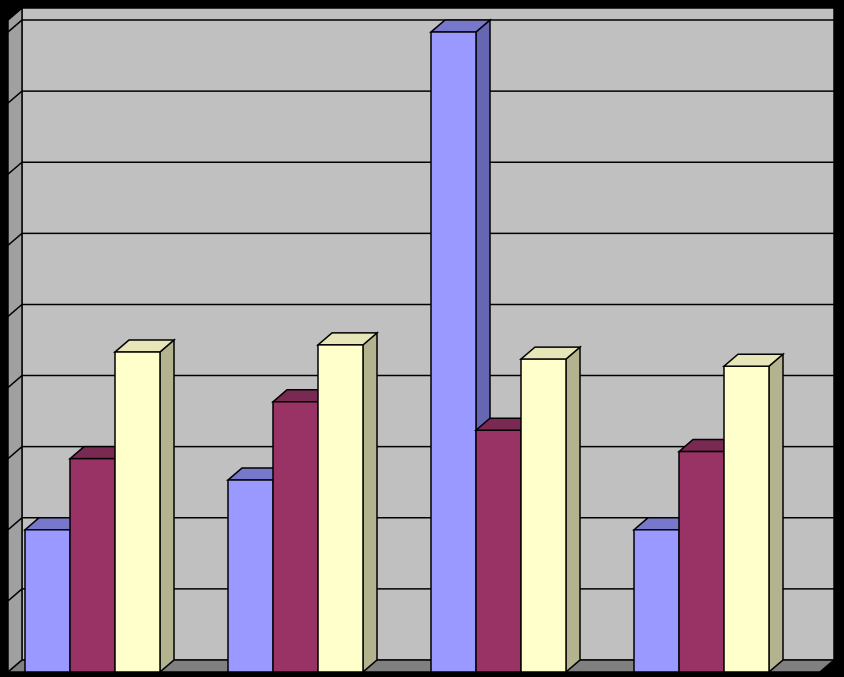 The width and height of the screenshot is (844, 677). I want to click on side-wall, so click(15, 340).